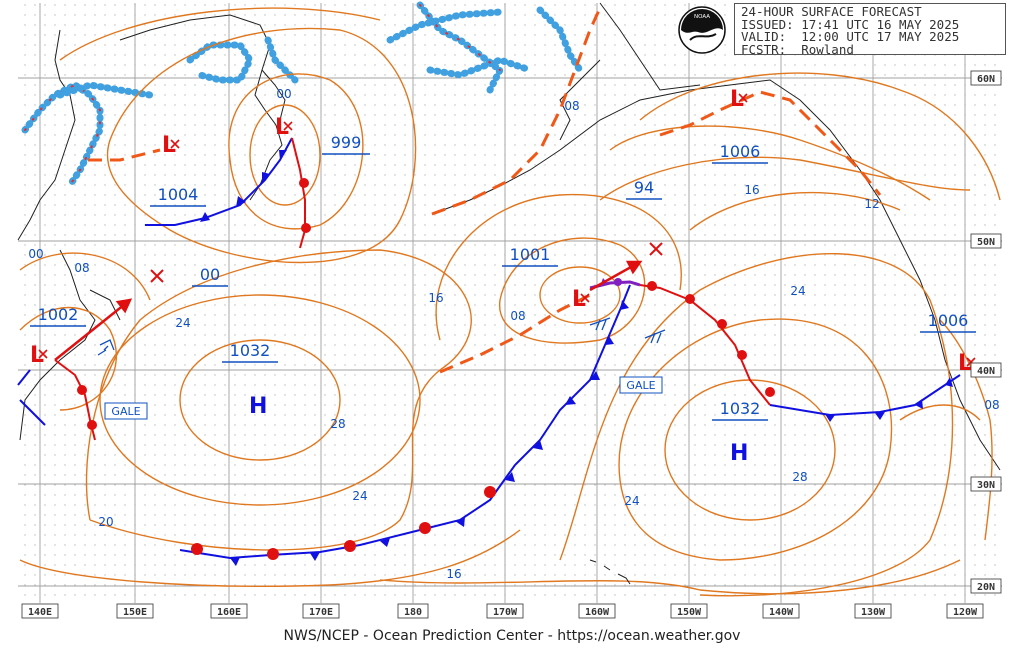 This screenshot has width=1024, height=652. I want to click on lon-label: 140W, so click(781, 612).